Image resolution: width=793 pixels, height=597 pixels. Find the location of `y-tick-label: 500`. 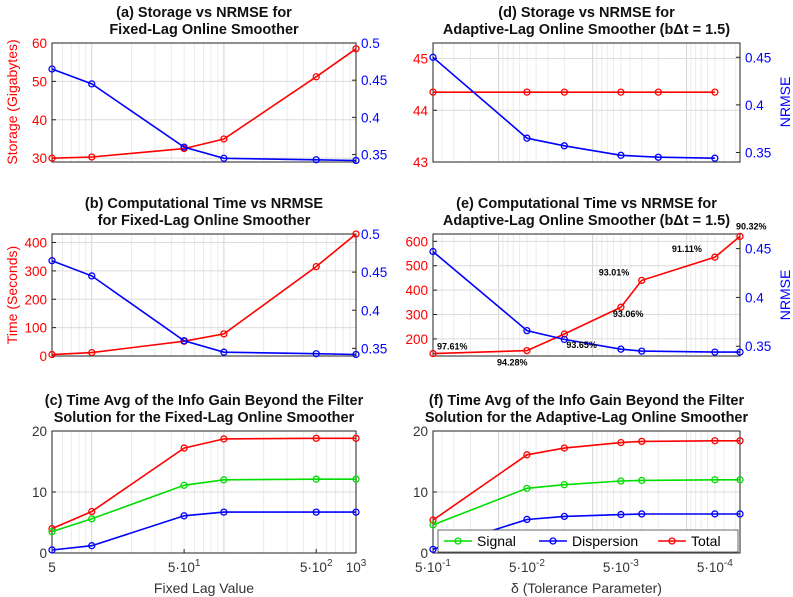

y-tick-label: 500 is located at coordinates (416, 266).